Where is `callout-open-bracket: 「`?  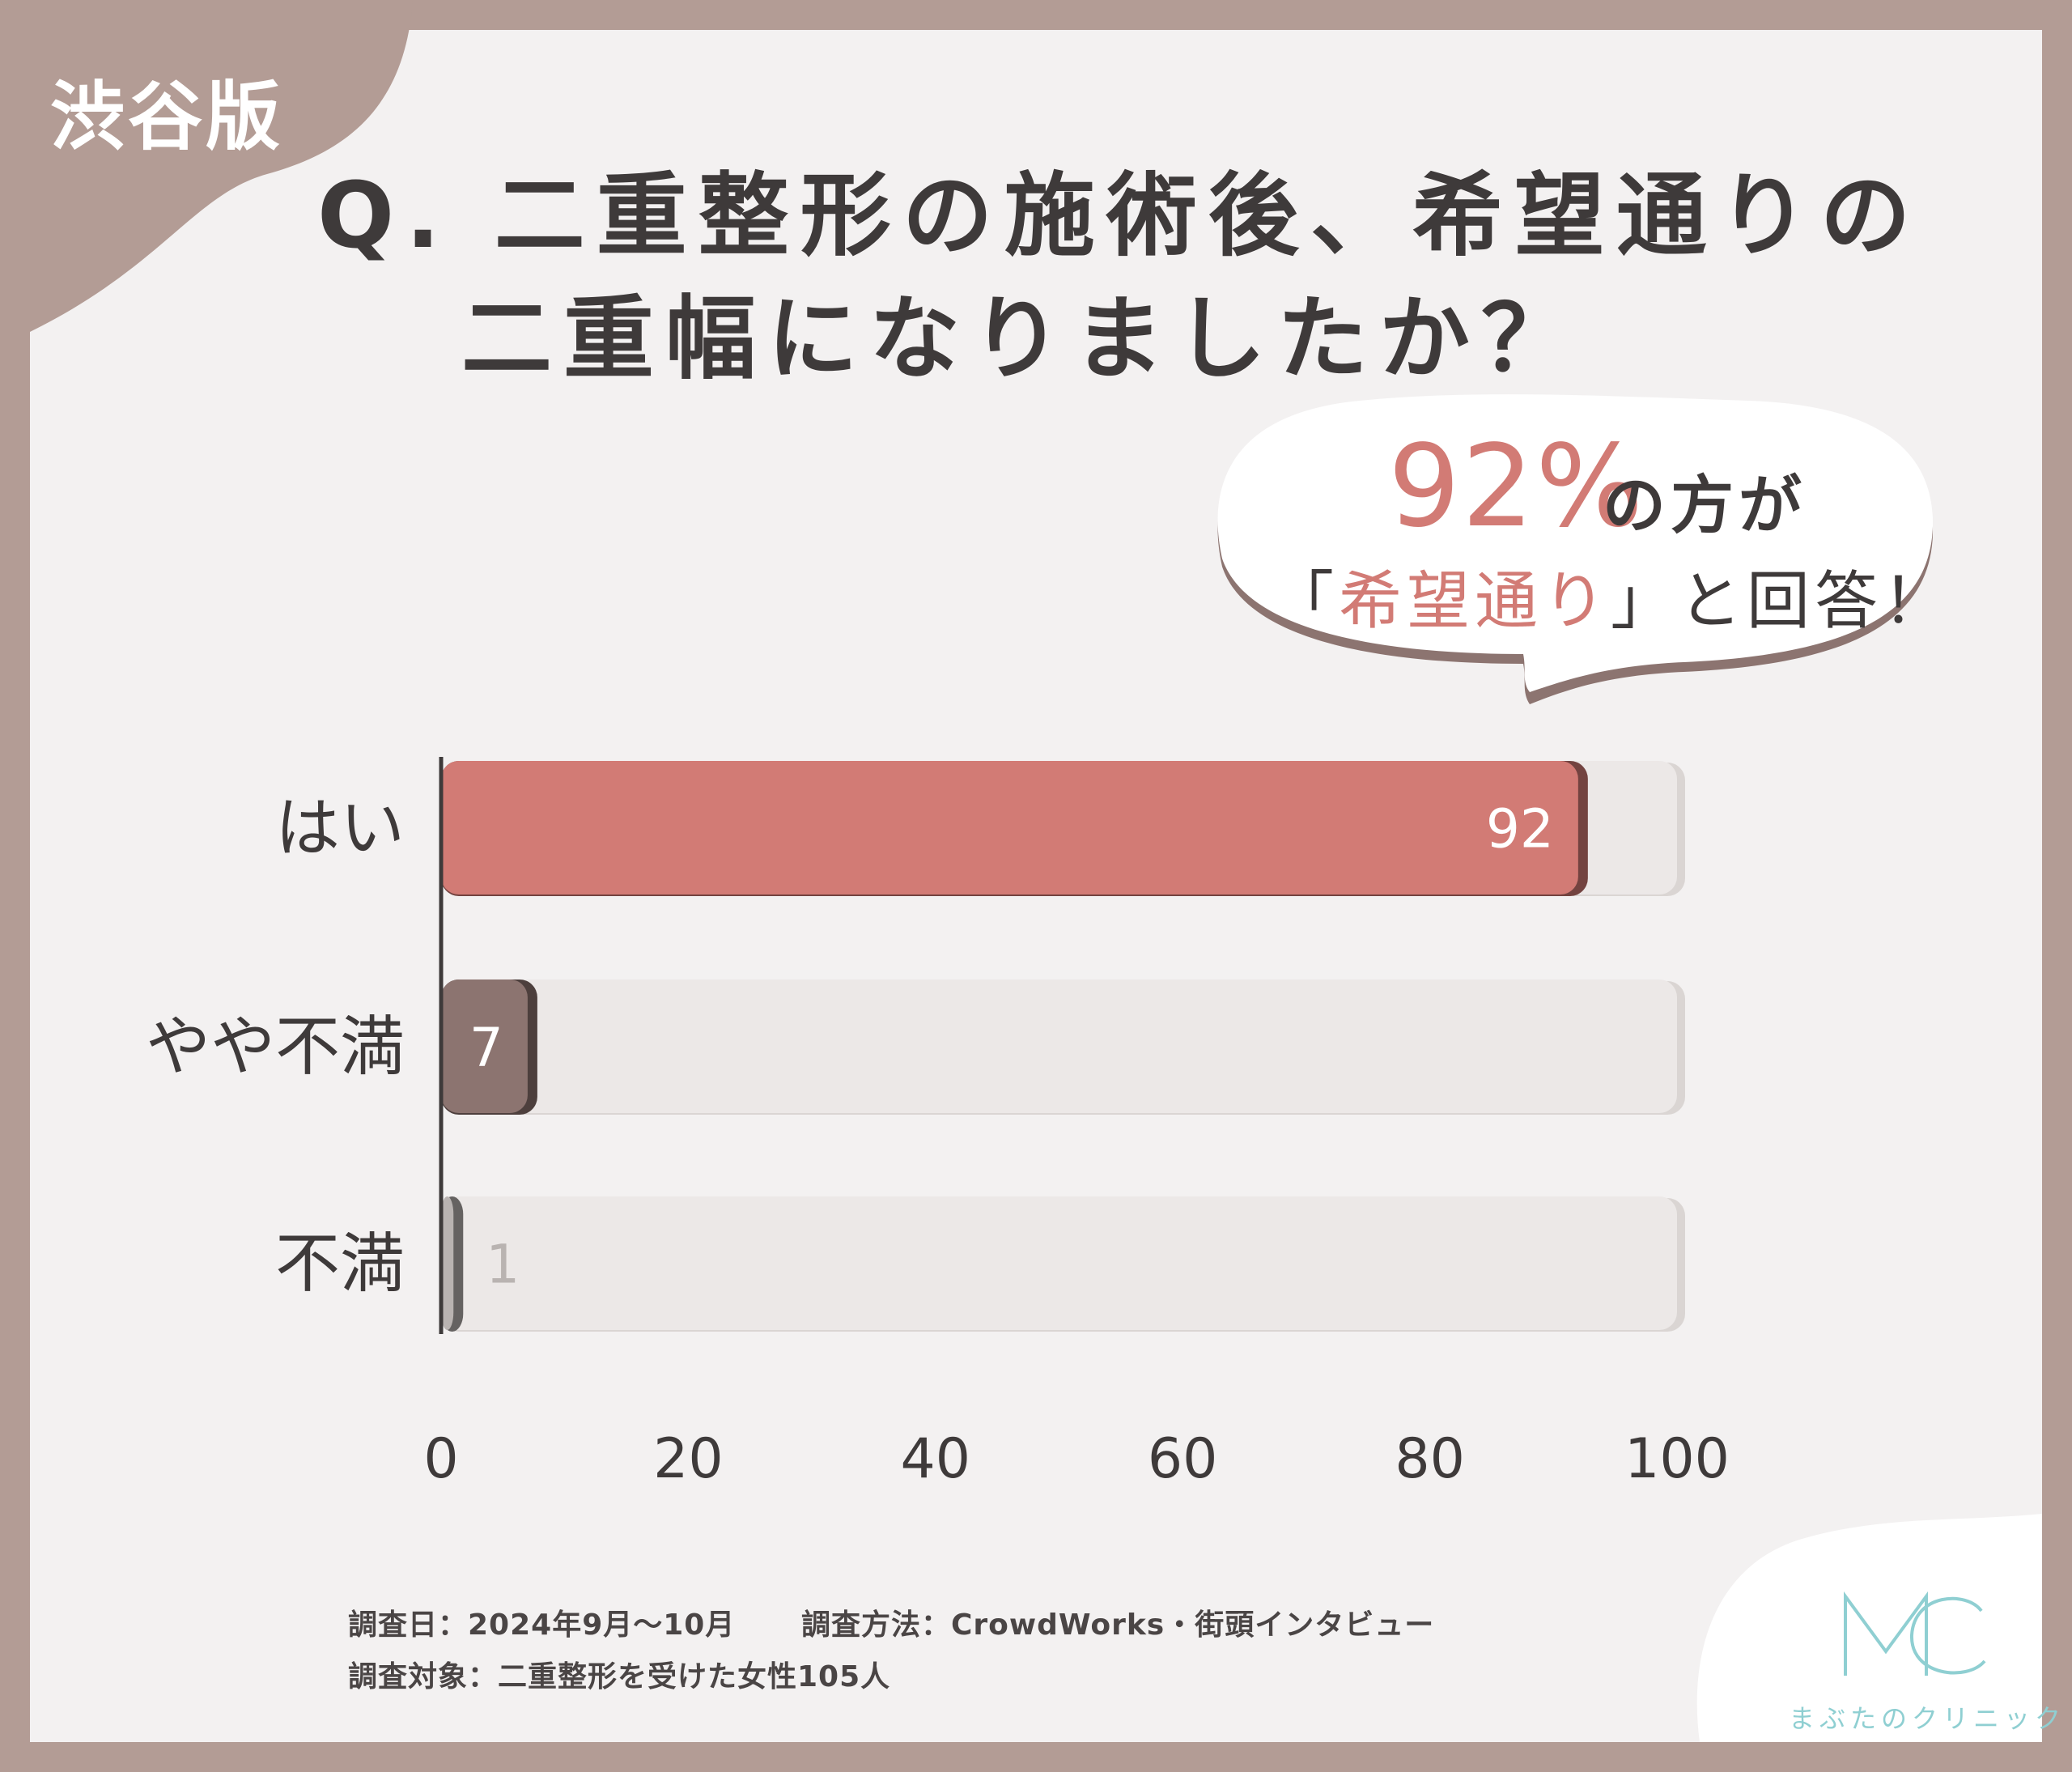 callout-open-bracket: 「 is located at coordinates (1305, 601).